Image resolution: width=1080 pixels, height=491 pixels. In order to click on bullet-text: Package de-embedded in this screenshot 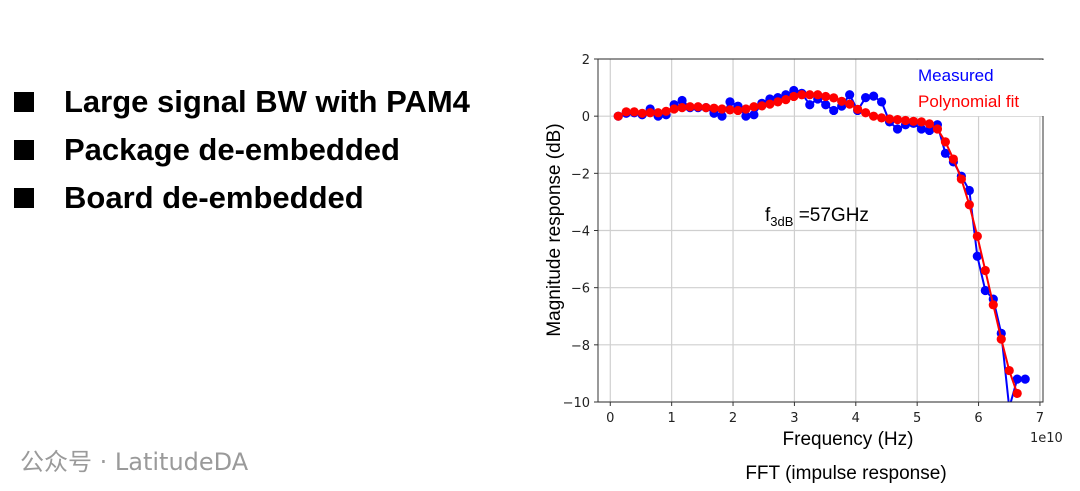, I will do `click(232, 149)`.